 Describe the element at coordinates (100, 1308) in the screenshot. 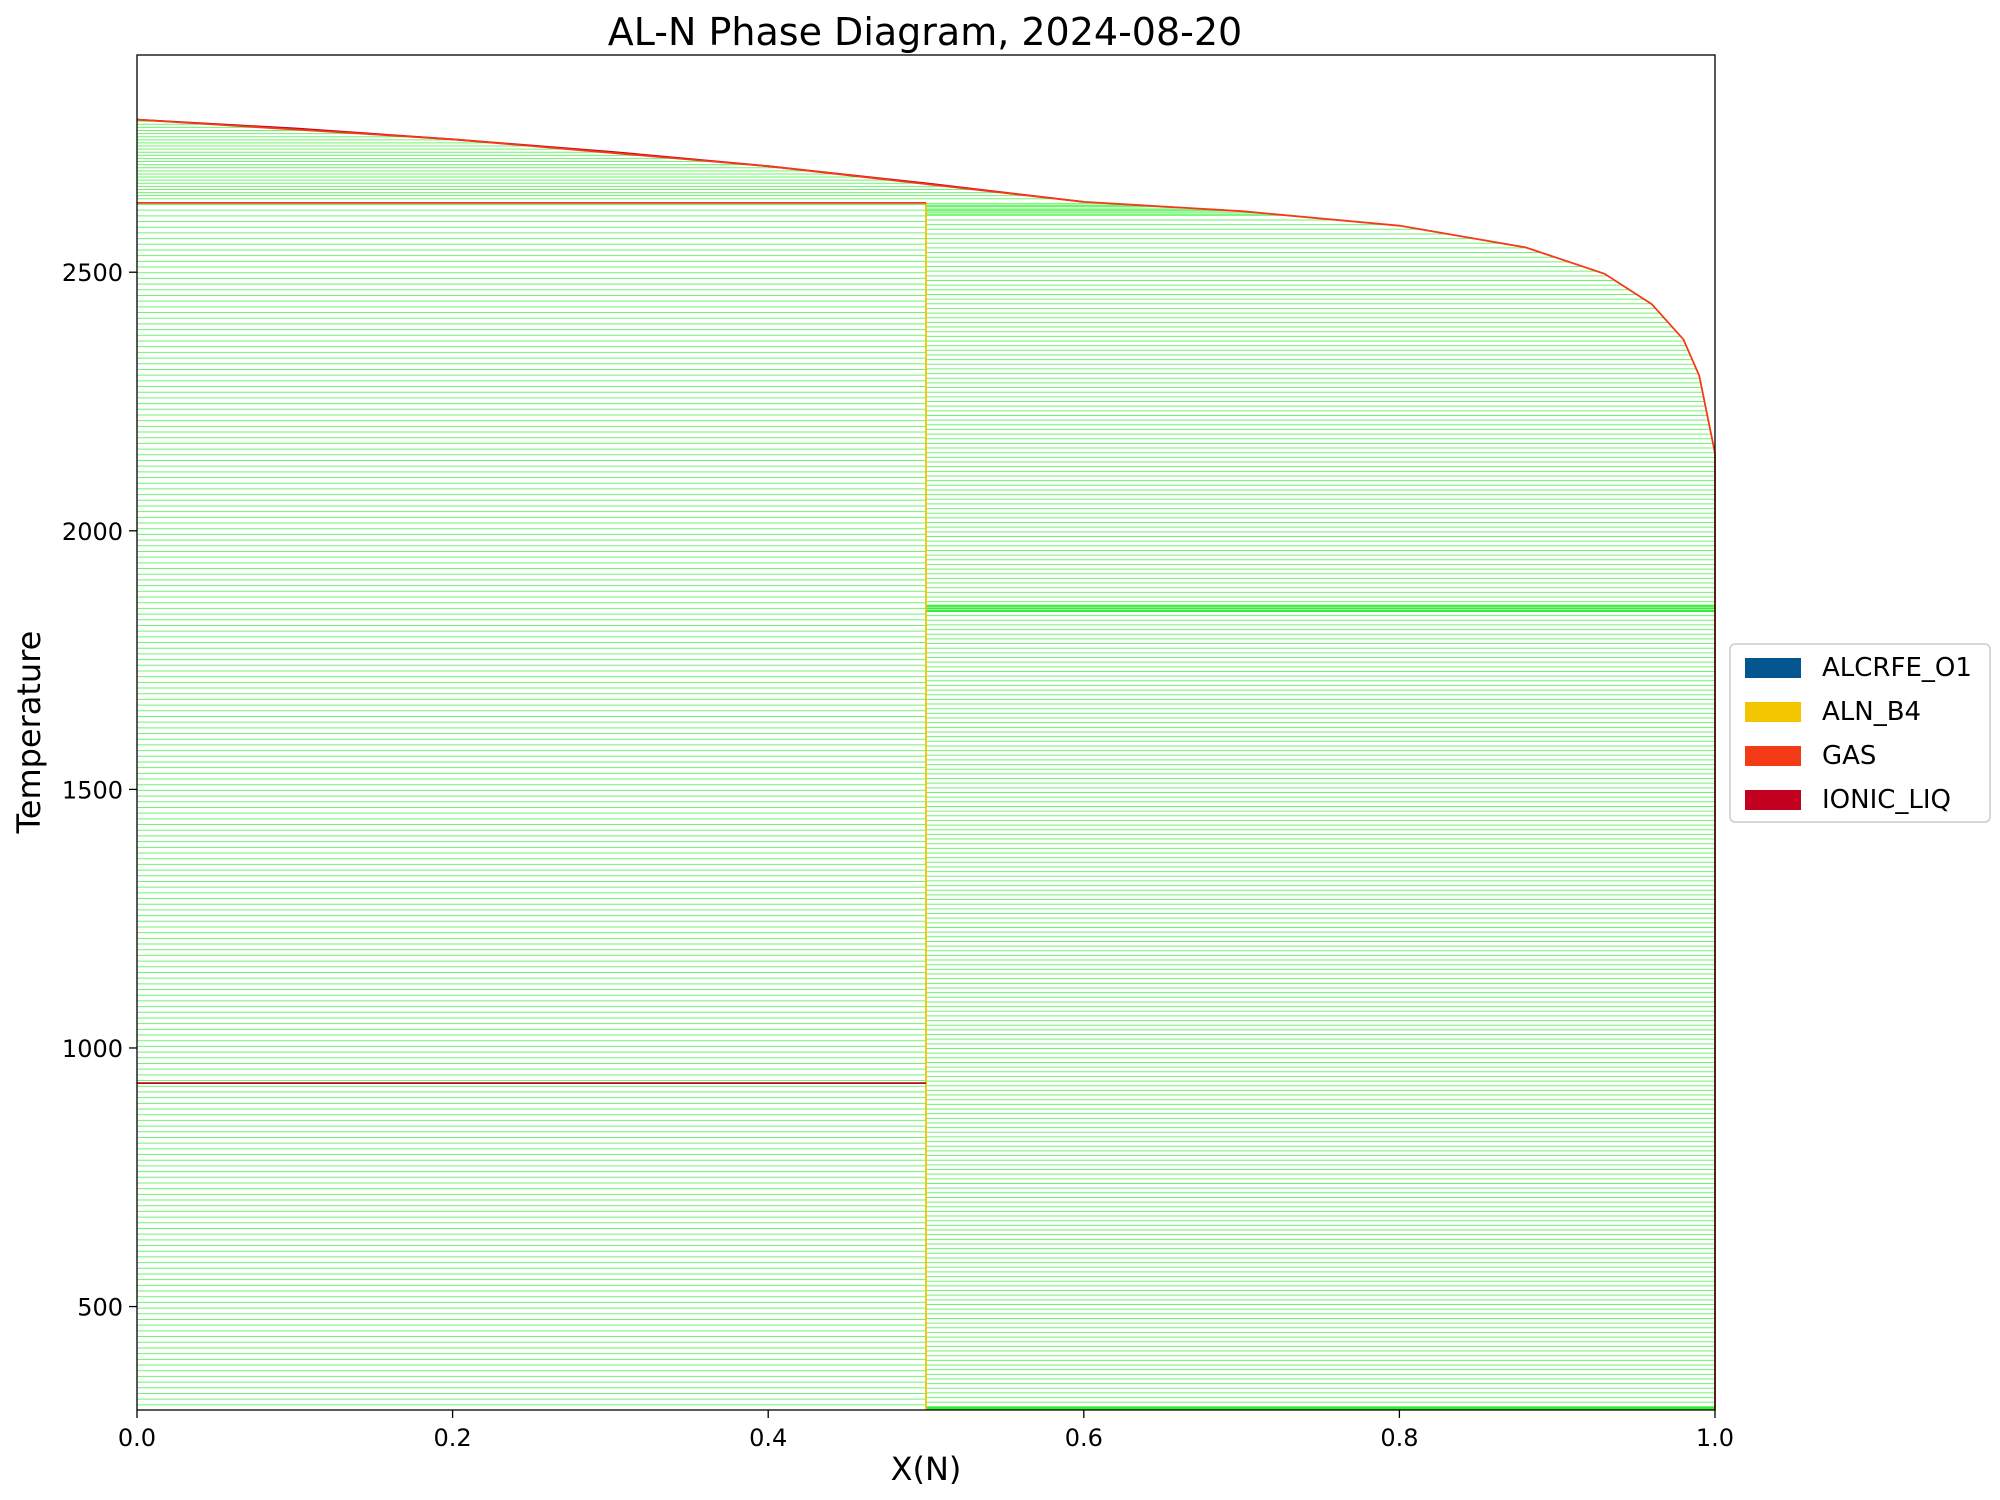

I see `y-tick-label: 500` at that location.